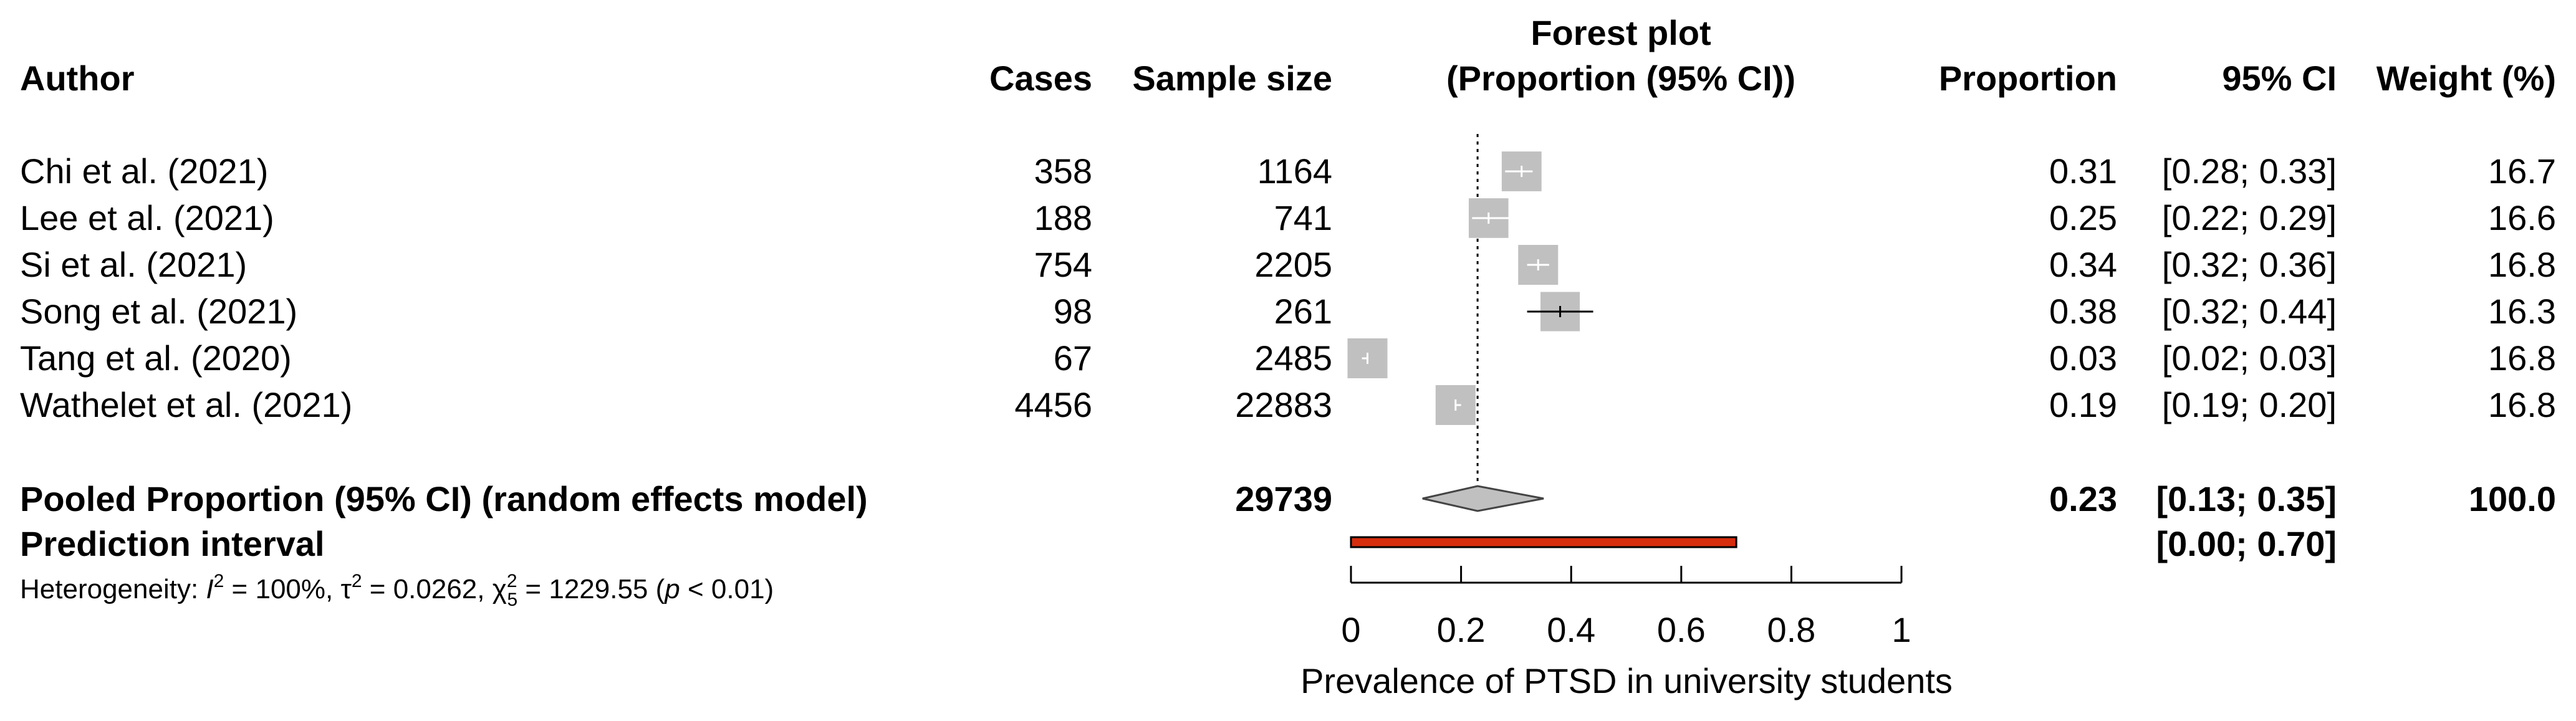 The width and height of the screenshot is (2576, 721). Describe the element at coordinates (2083, 499) in the screenshot. I see `pooled-proportion: 0.23` at that location.